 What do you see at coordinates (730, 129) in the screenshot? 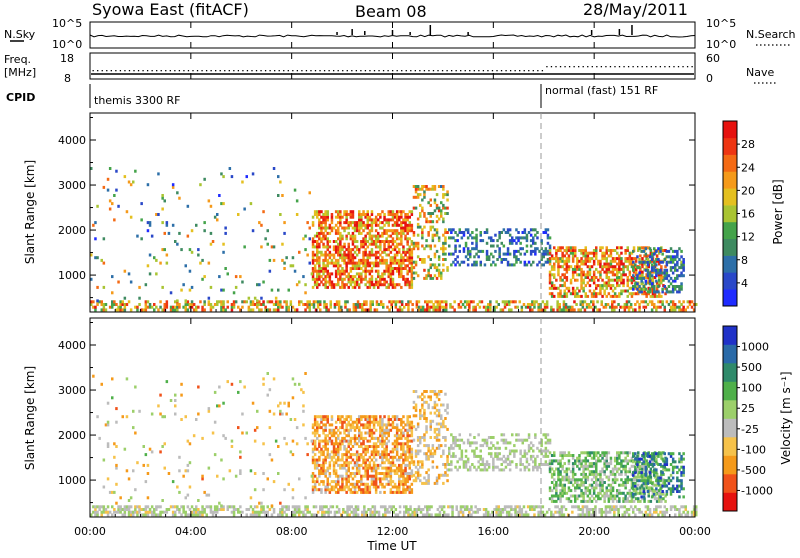
I see `colorbar-segment` at bounding box center [730, 129].